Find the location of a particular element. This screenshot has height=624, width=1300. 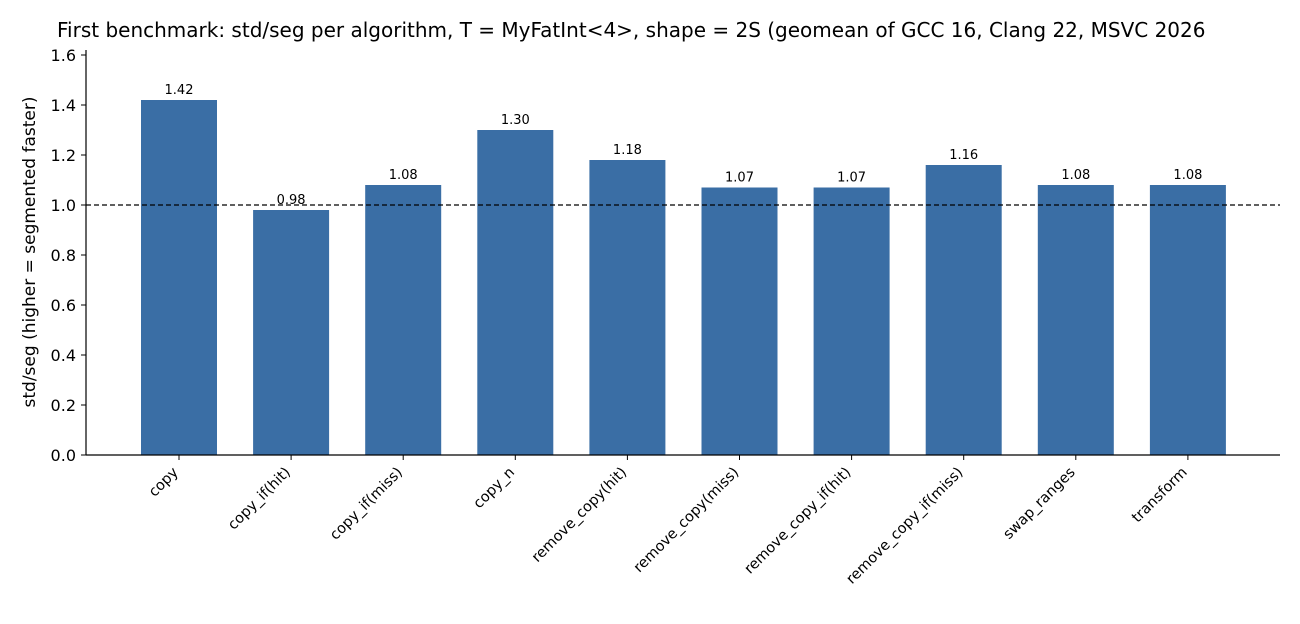

data-label: 0.98 is located at coordinates (291, 200).